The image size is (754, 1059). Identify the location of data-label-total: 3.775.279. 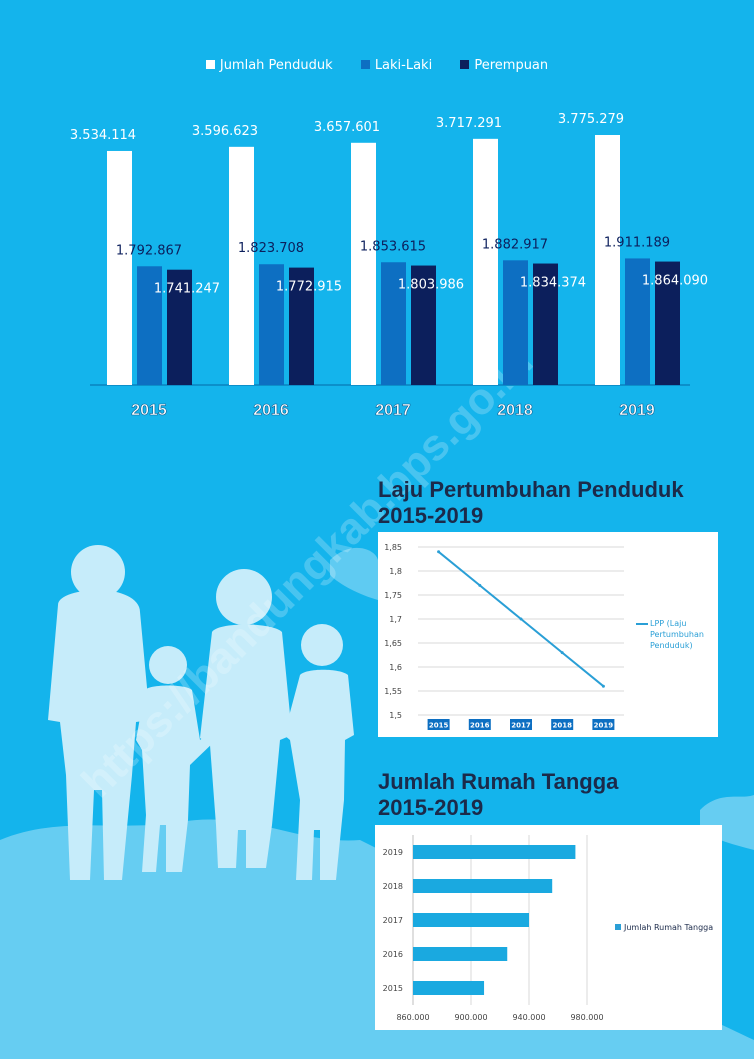
(591, 119).